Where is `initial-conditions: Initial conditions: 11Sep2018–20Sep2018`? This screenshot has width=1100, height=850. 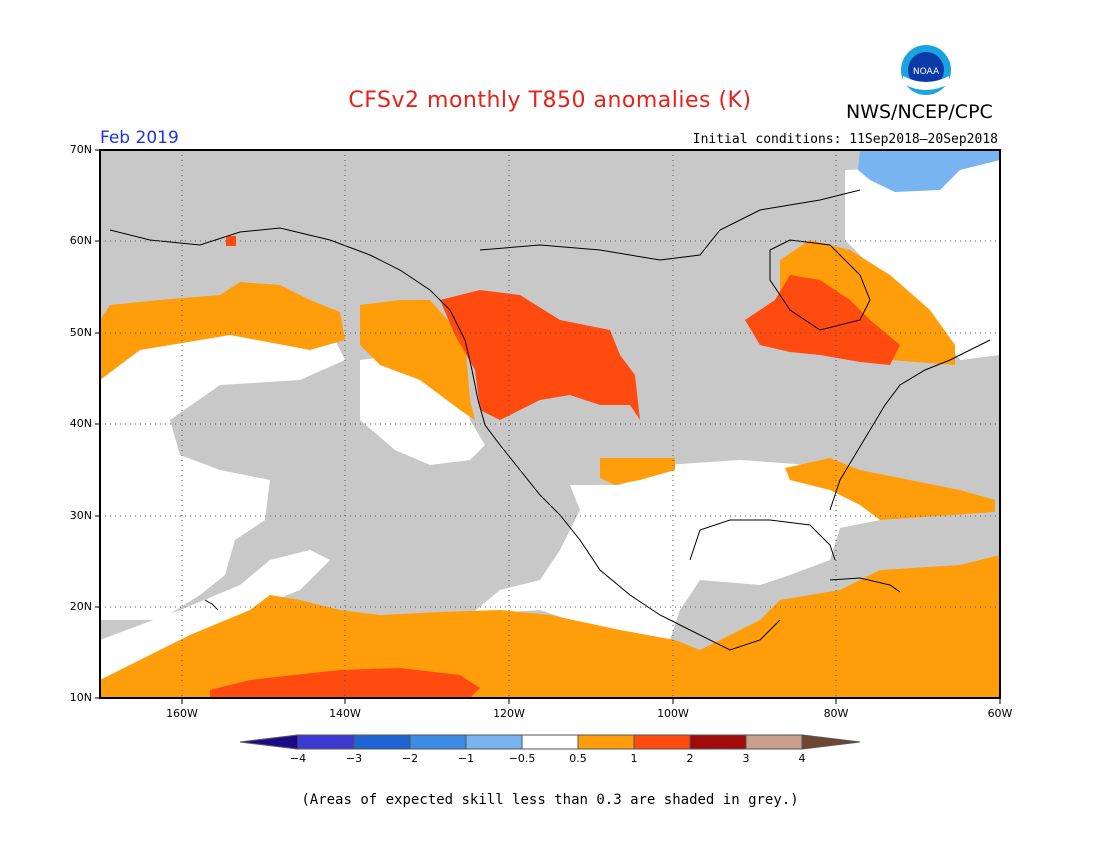
initial-conditions: Initial conditions: 11Sep2018–20Sep2018 is located at coordinates (845, 139).